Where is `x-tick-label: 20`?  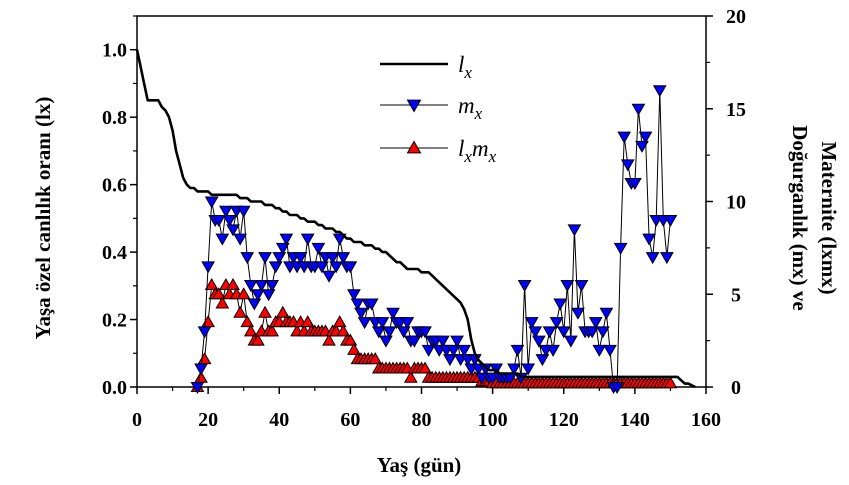 x-tick-label: 20 is located at coordinates (208, 420).